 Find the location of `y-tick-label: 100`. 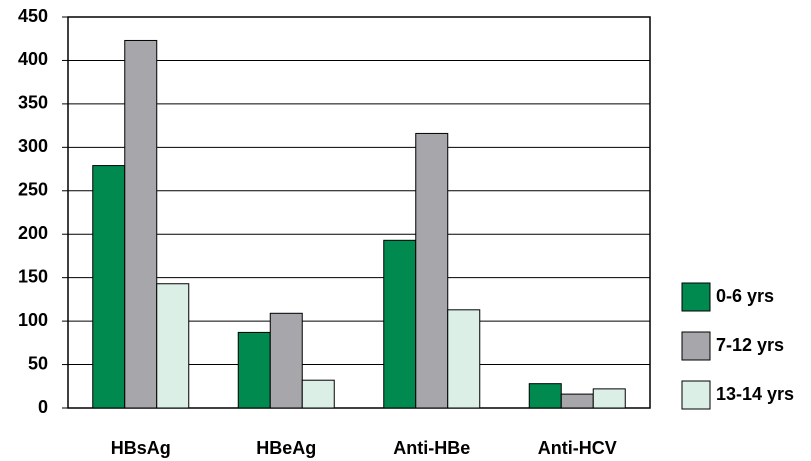

y-tick-label: 100 is located at coordinates (33, 320).